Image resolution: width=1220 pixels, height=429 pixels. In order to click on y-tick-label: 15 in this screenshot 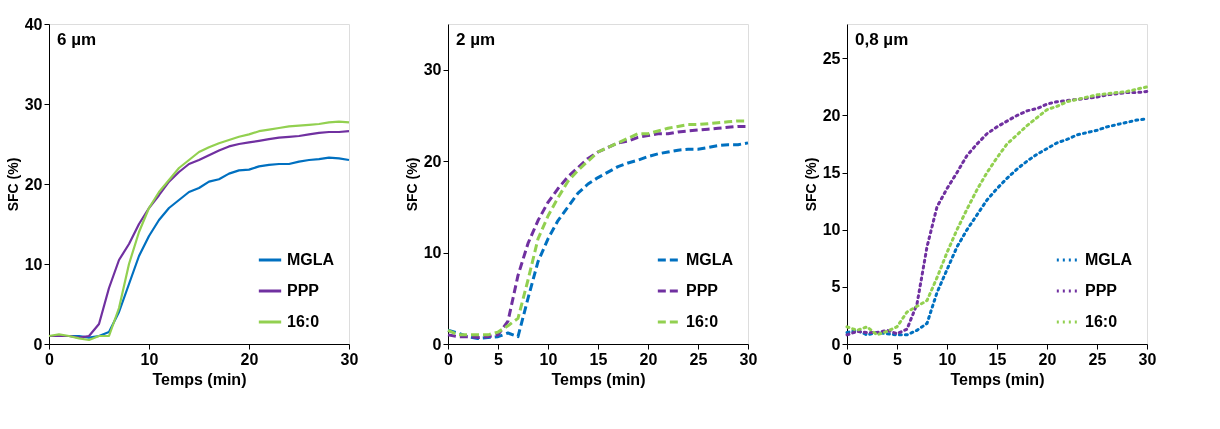, I will do `click(831, 173)`.